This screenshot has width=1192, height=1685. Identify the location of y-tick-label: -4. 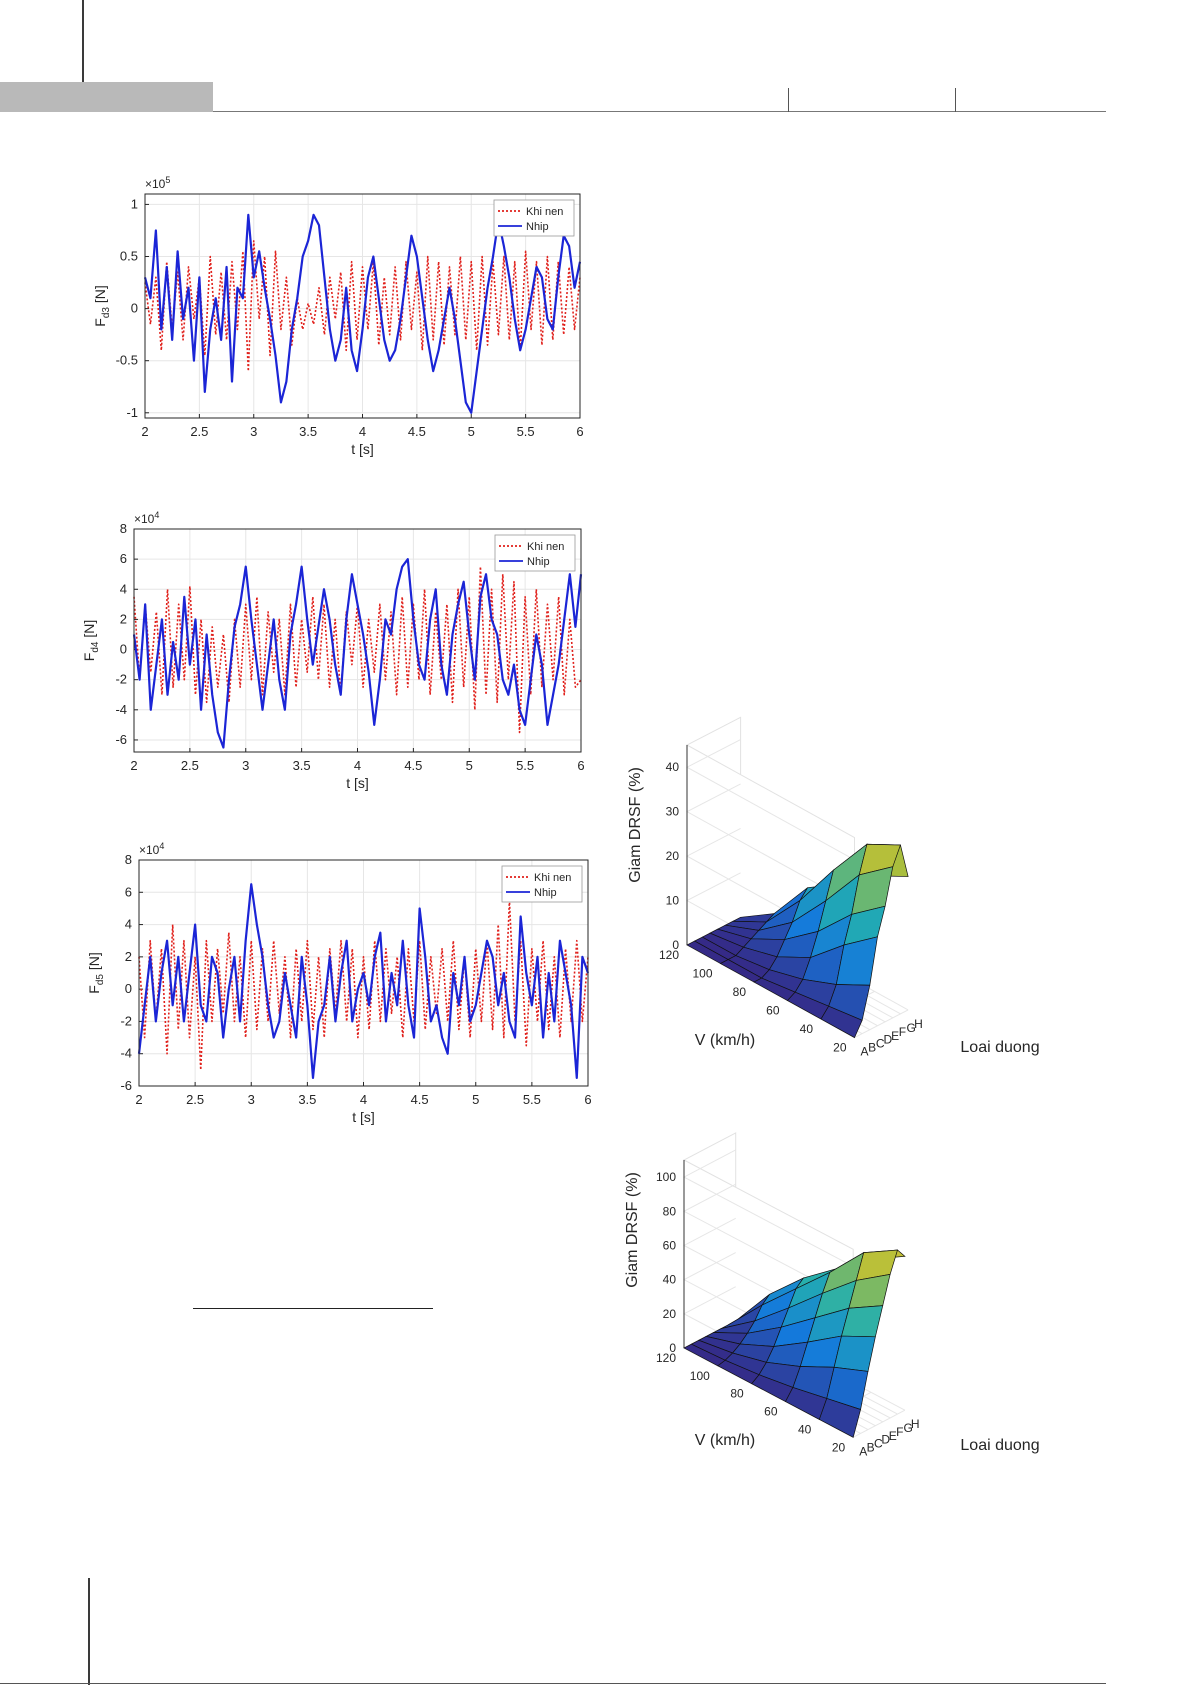
(126, 1053).